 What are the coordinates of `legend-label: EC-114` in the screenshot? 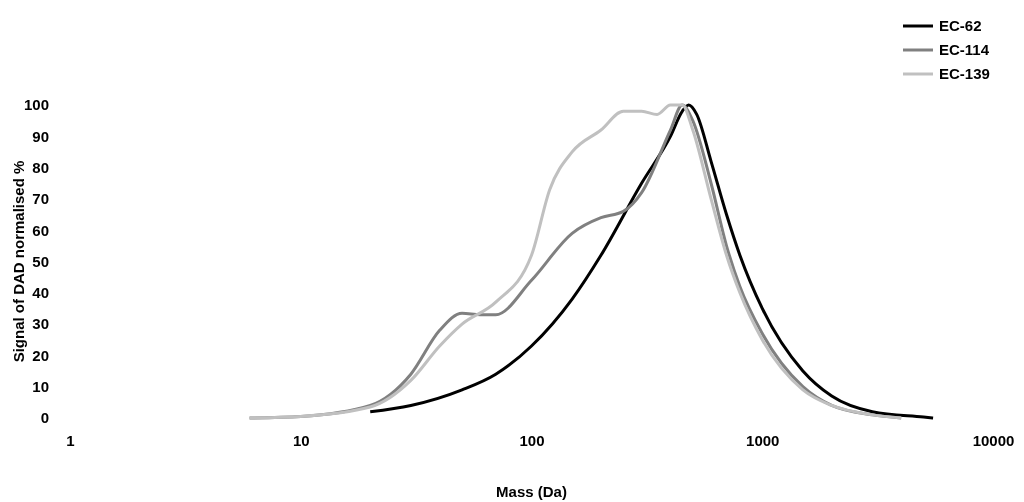 It's located at (964, 49).